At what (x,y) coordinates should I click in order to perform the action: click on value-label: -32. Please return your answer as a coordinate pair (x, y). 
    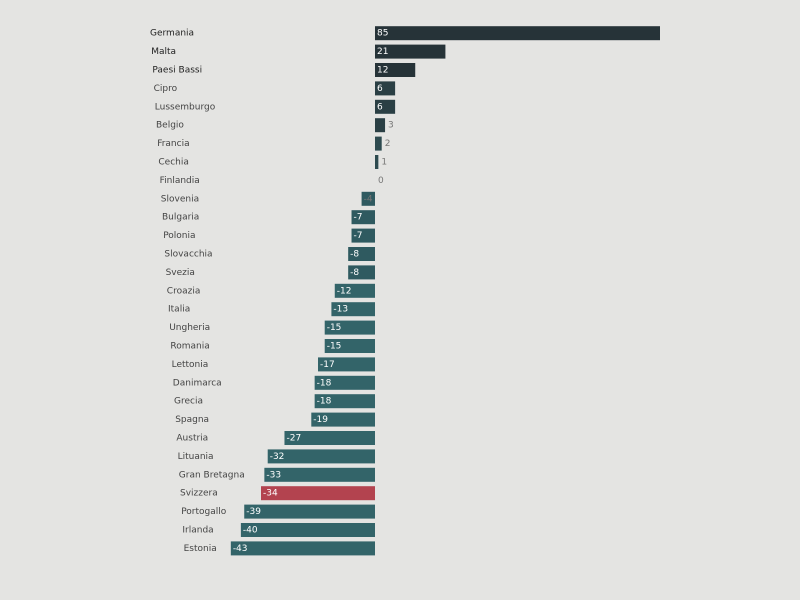
    Looking at the image, I should click on (277, 457).